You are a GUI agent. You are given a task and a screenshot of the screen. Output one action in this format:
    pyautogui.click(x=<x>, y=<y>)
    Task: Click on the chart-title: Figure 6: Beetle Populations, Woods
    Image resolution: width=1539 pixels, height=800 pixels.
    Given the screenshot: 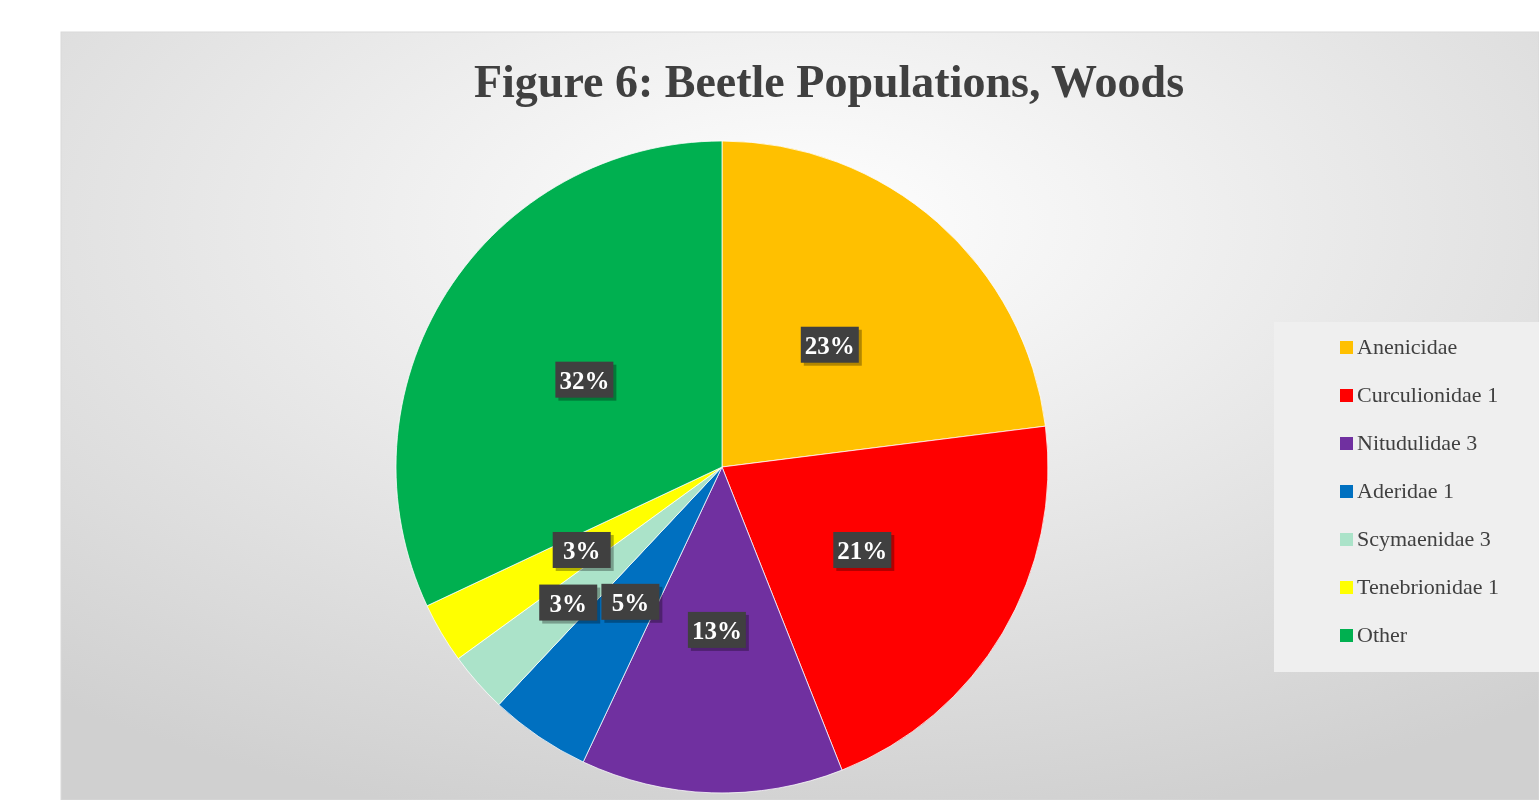 What is the action you would take?
    pyautogui.click(x=829, y=81)
    